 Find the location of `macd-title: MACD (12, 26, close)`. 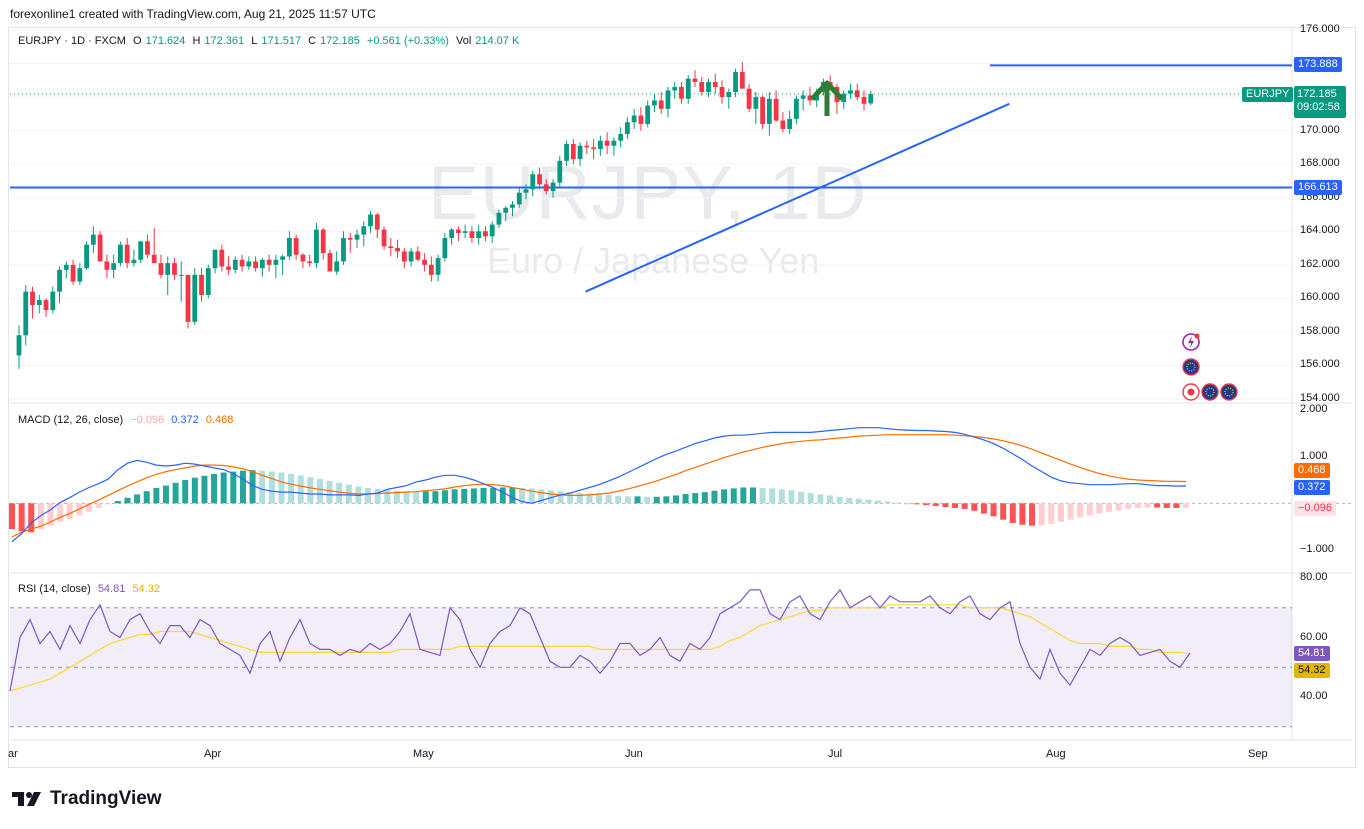

macd-title: MACD (12, 26, close) is located at coordinates (71, 420).